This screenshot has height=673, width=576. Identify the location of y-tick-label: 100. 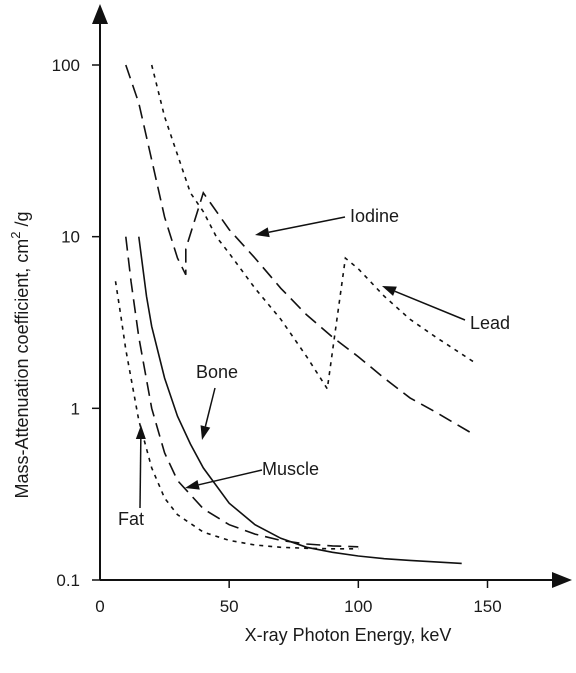
(66, 65).